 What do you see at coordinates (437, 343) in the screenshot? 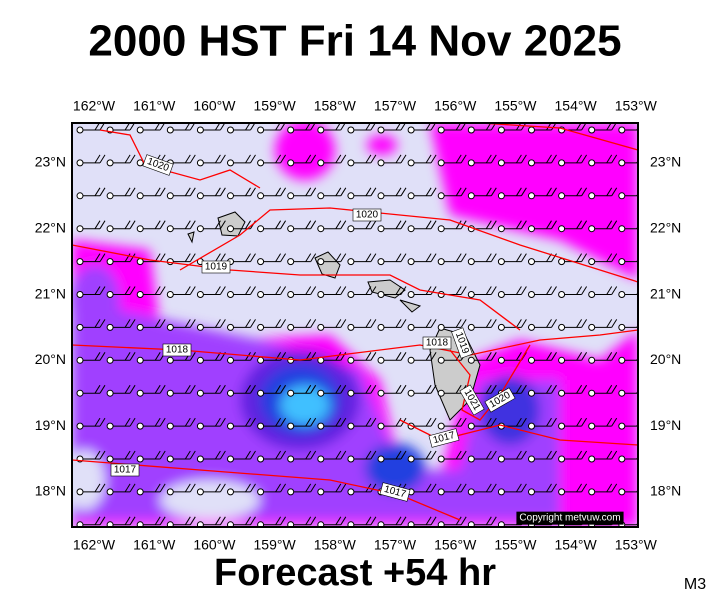
I see `isobar-label: 1018` at bounding box center [437, 343].